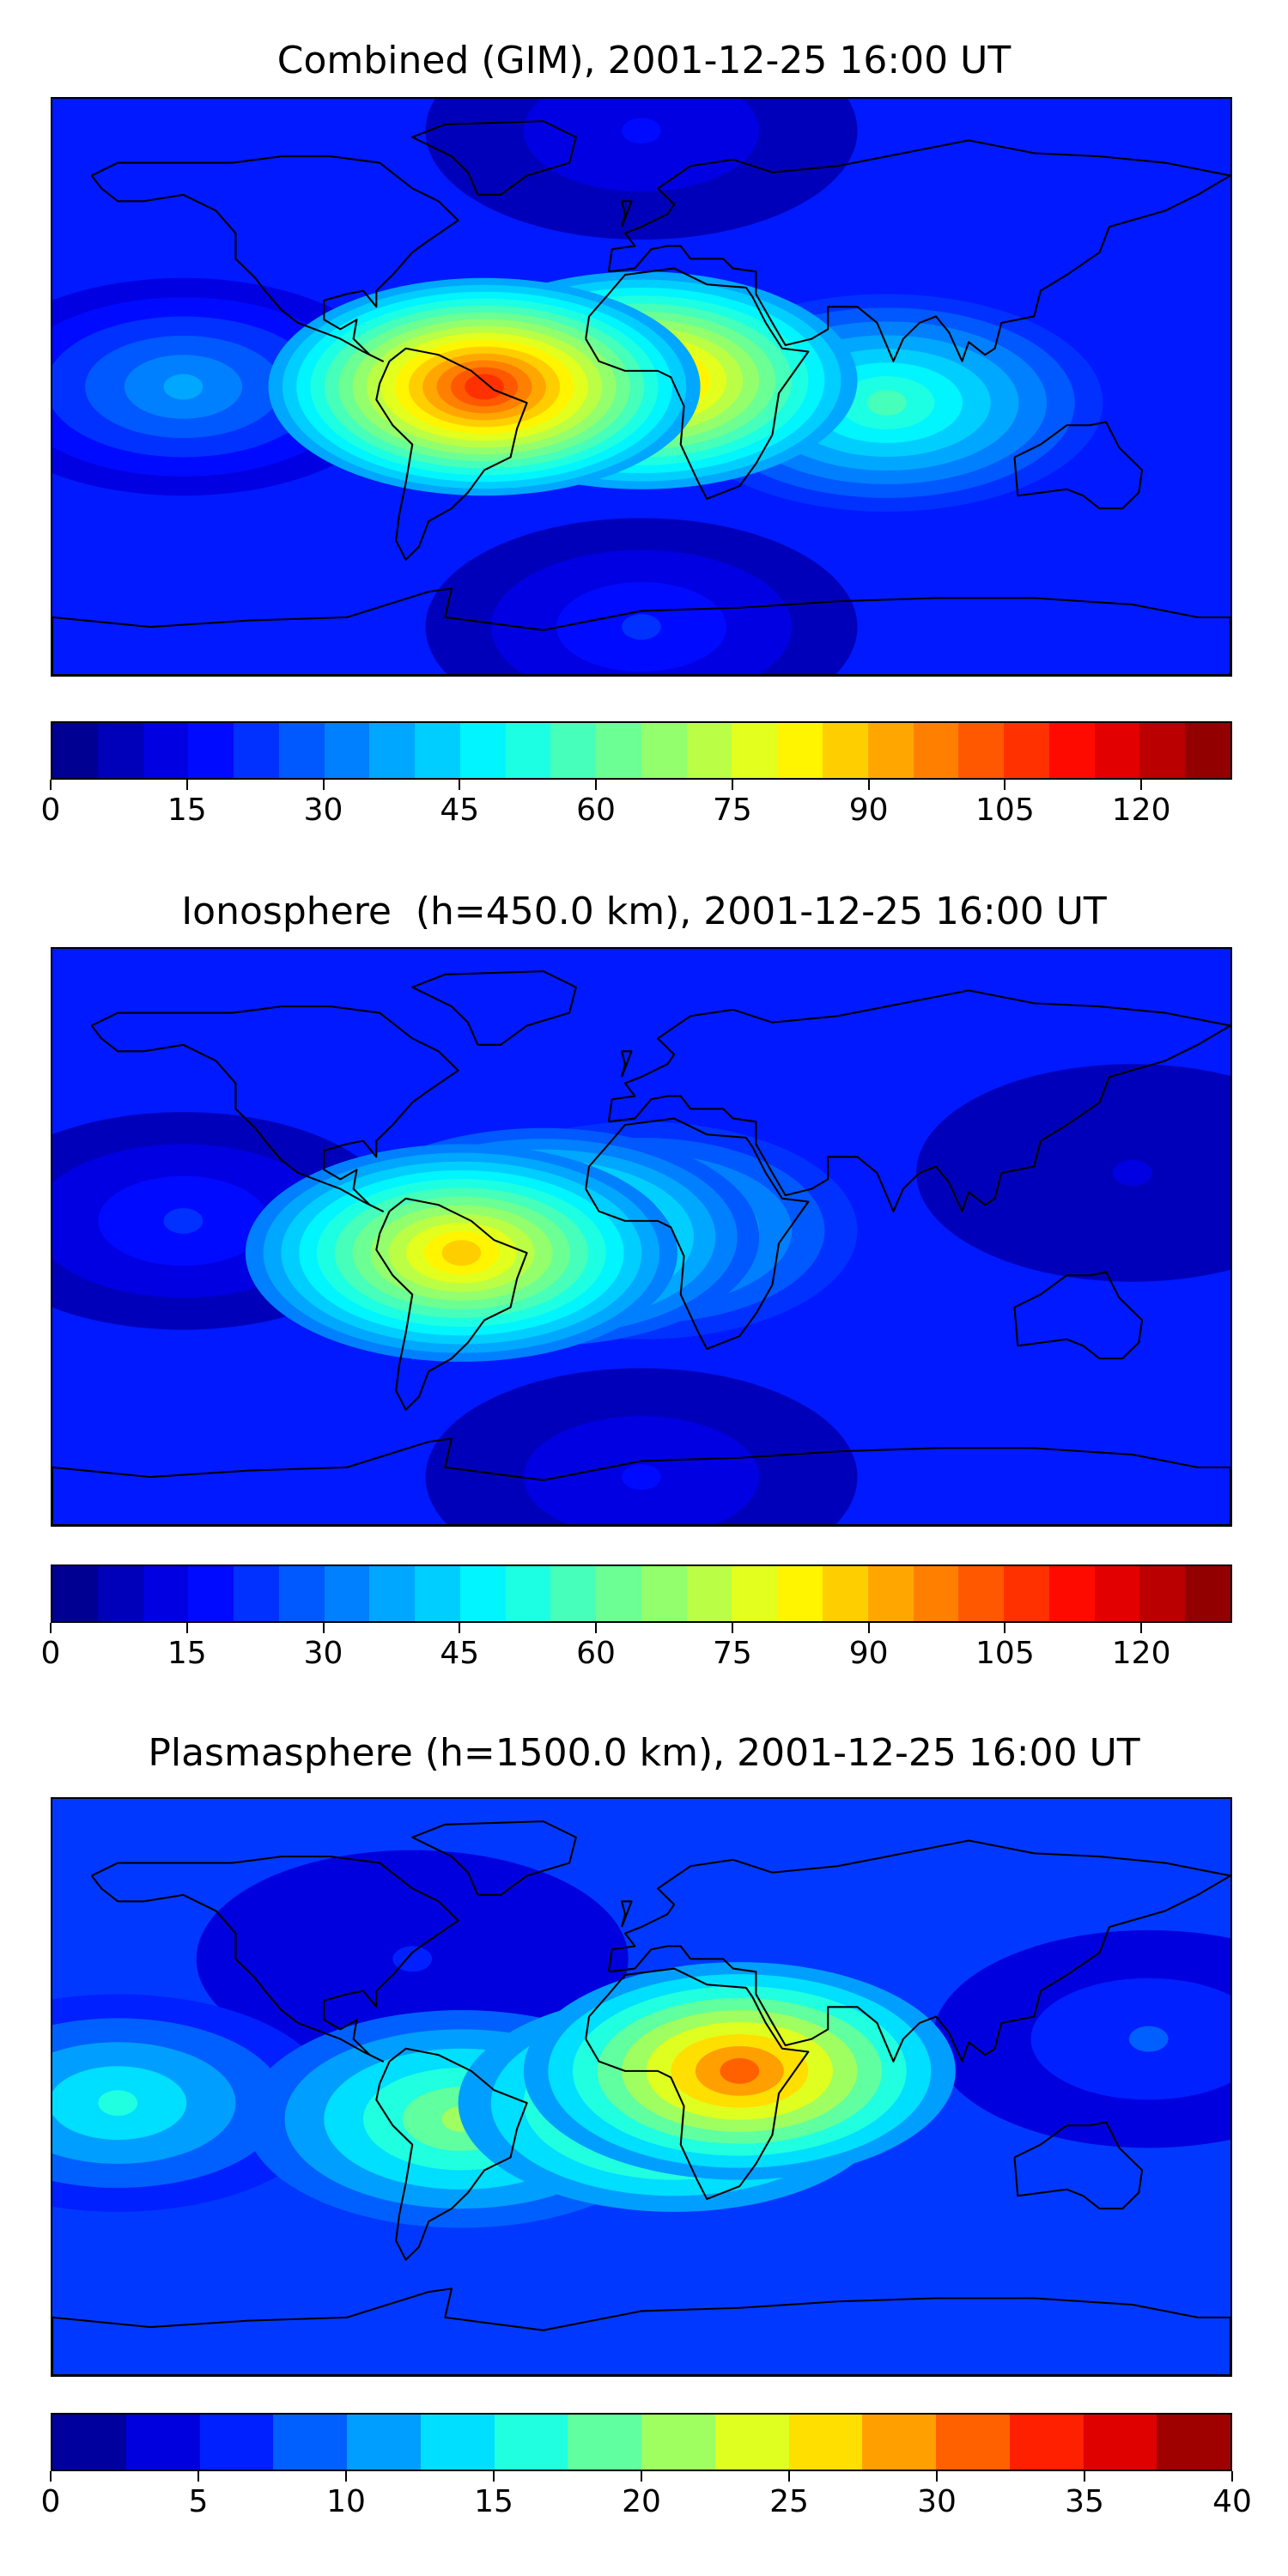 The image size is (1288, 2576). What do you see at coordinates (636, 1647) in the screenshot?
I see `colorbar-ticks-2: 0 15 30 45 60 75 90 105 120` at bounding box center [636, 1647].